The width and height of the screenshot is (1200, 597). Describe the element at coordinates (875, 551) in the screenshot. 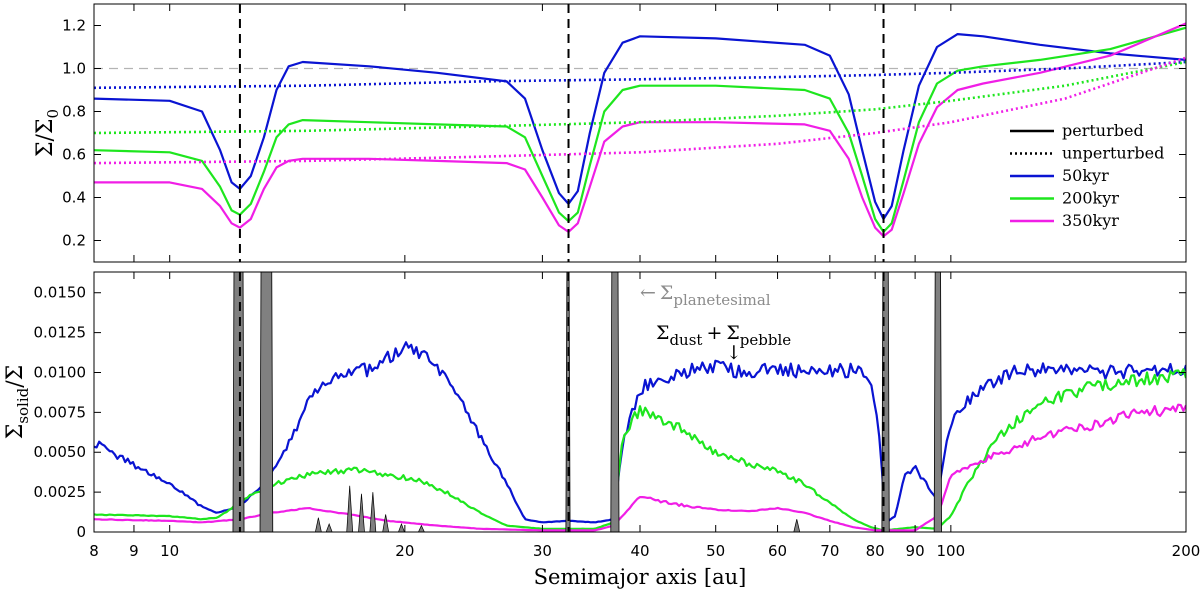

I see `xtick-label: 80` at that location.